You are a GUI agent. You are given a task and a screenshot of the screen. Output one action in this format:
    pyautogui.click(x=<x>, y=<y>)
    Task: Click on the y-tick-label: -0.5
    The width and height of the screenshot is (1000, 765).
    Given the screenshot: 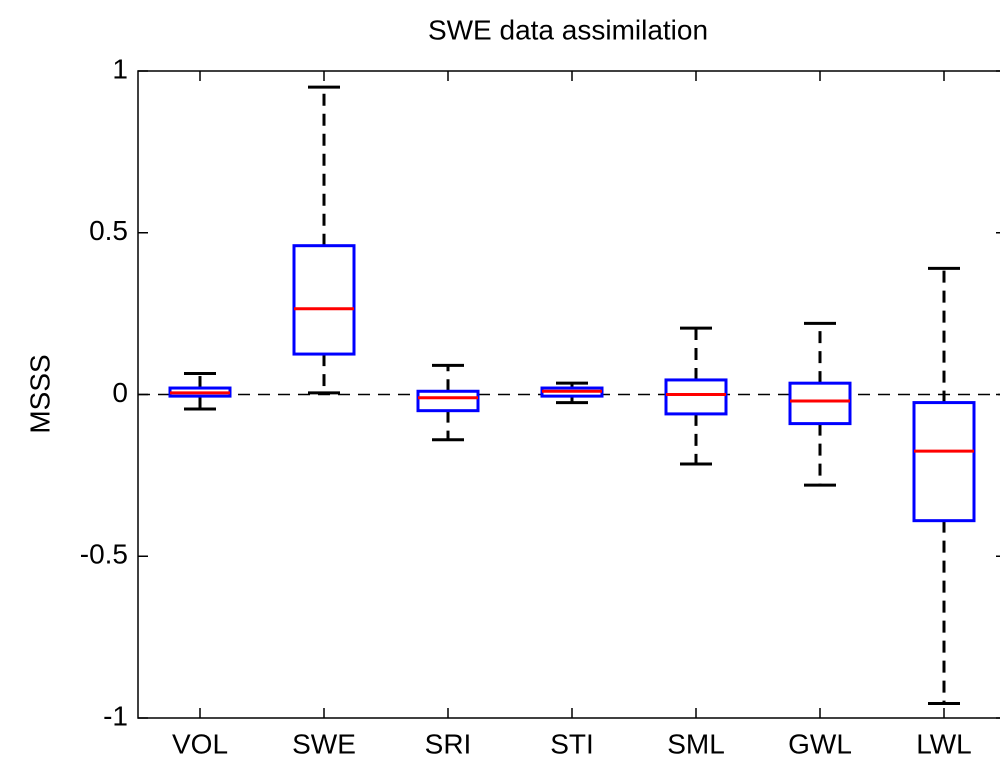 What is the action you would take?
    pyautogui.click(x=104, y=554)
    